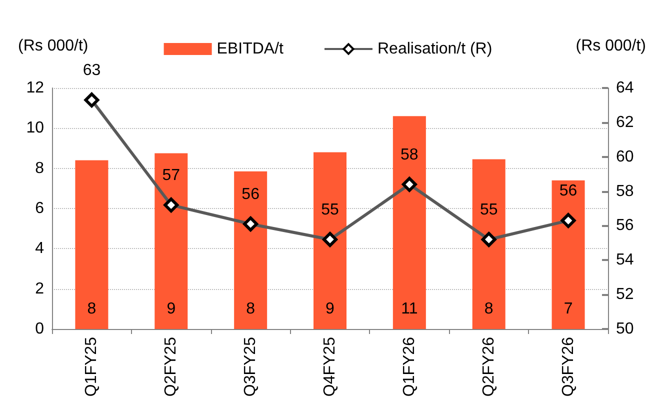  What do you see at coordinates (568, 366) in the screenshot?
I see `x-tick-label: Q3FY26` at bounding box center [568, 366].